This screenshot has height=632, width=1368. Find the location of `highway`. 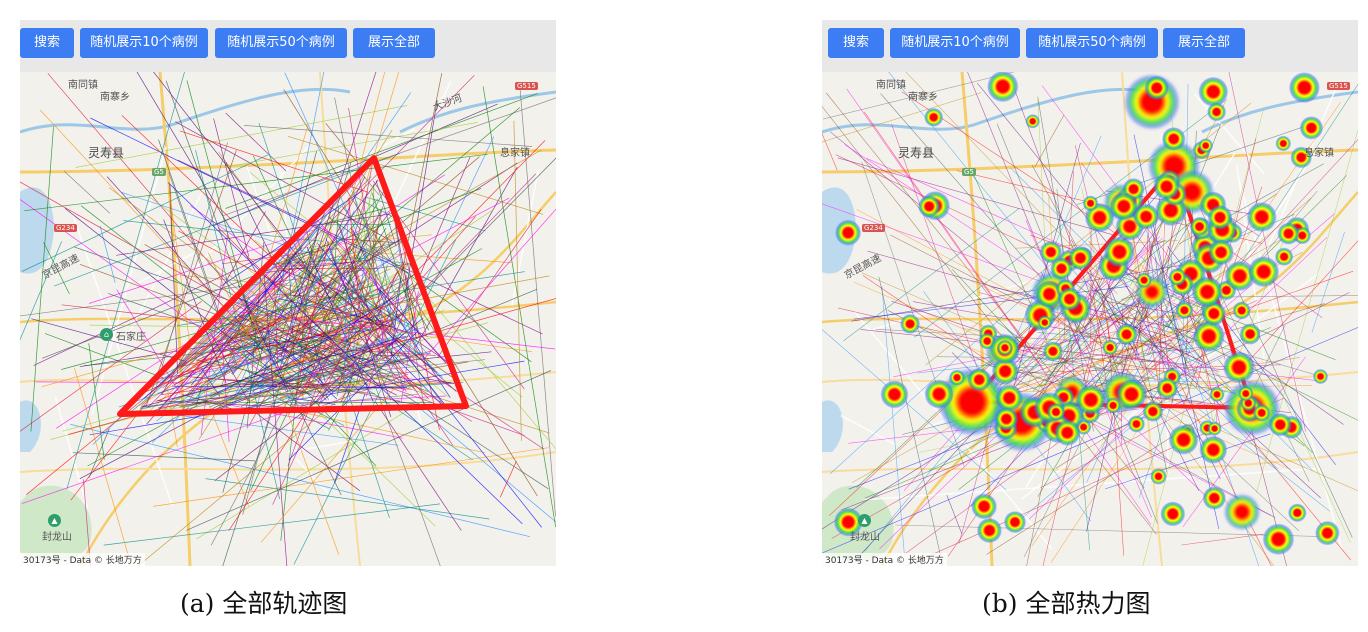

highway is located at coordinates (1090, 161).